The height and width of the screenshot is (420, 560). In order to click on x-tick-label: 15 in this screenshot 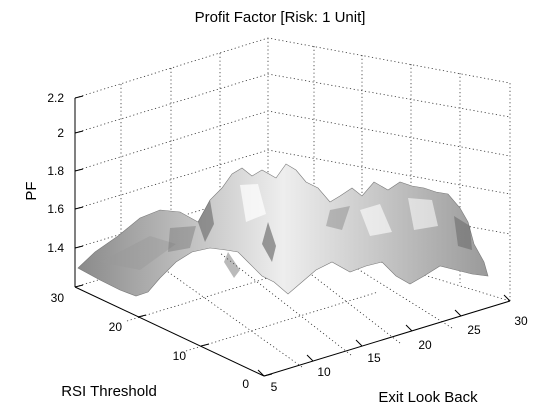, I will do `click(374, 358)`.